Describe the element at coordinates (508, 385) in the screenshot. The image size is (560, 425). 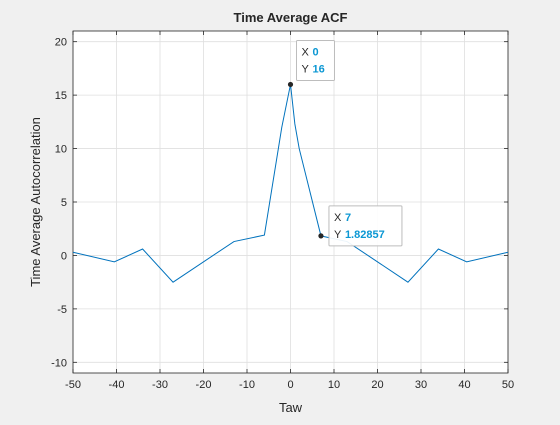
I see `x-tick-label: 50` at that location.